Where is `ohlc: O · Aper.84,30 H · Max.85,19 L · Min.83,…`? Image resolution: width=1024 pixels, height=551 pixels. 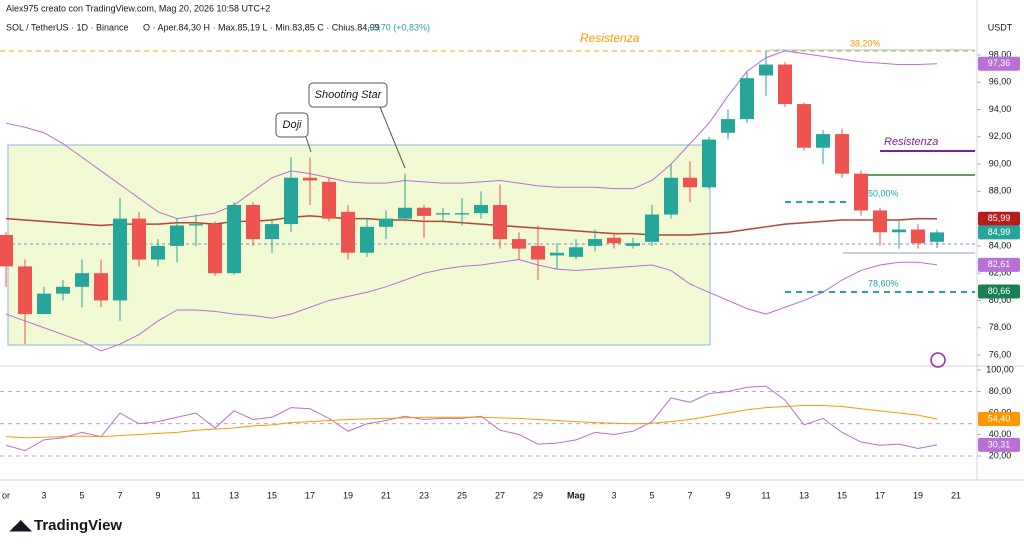
ohlc: O · Aper.84,30 H · Max.85,19 L · Min.83,… is located at coordinates (261, 27).